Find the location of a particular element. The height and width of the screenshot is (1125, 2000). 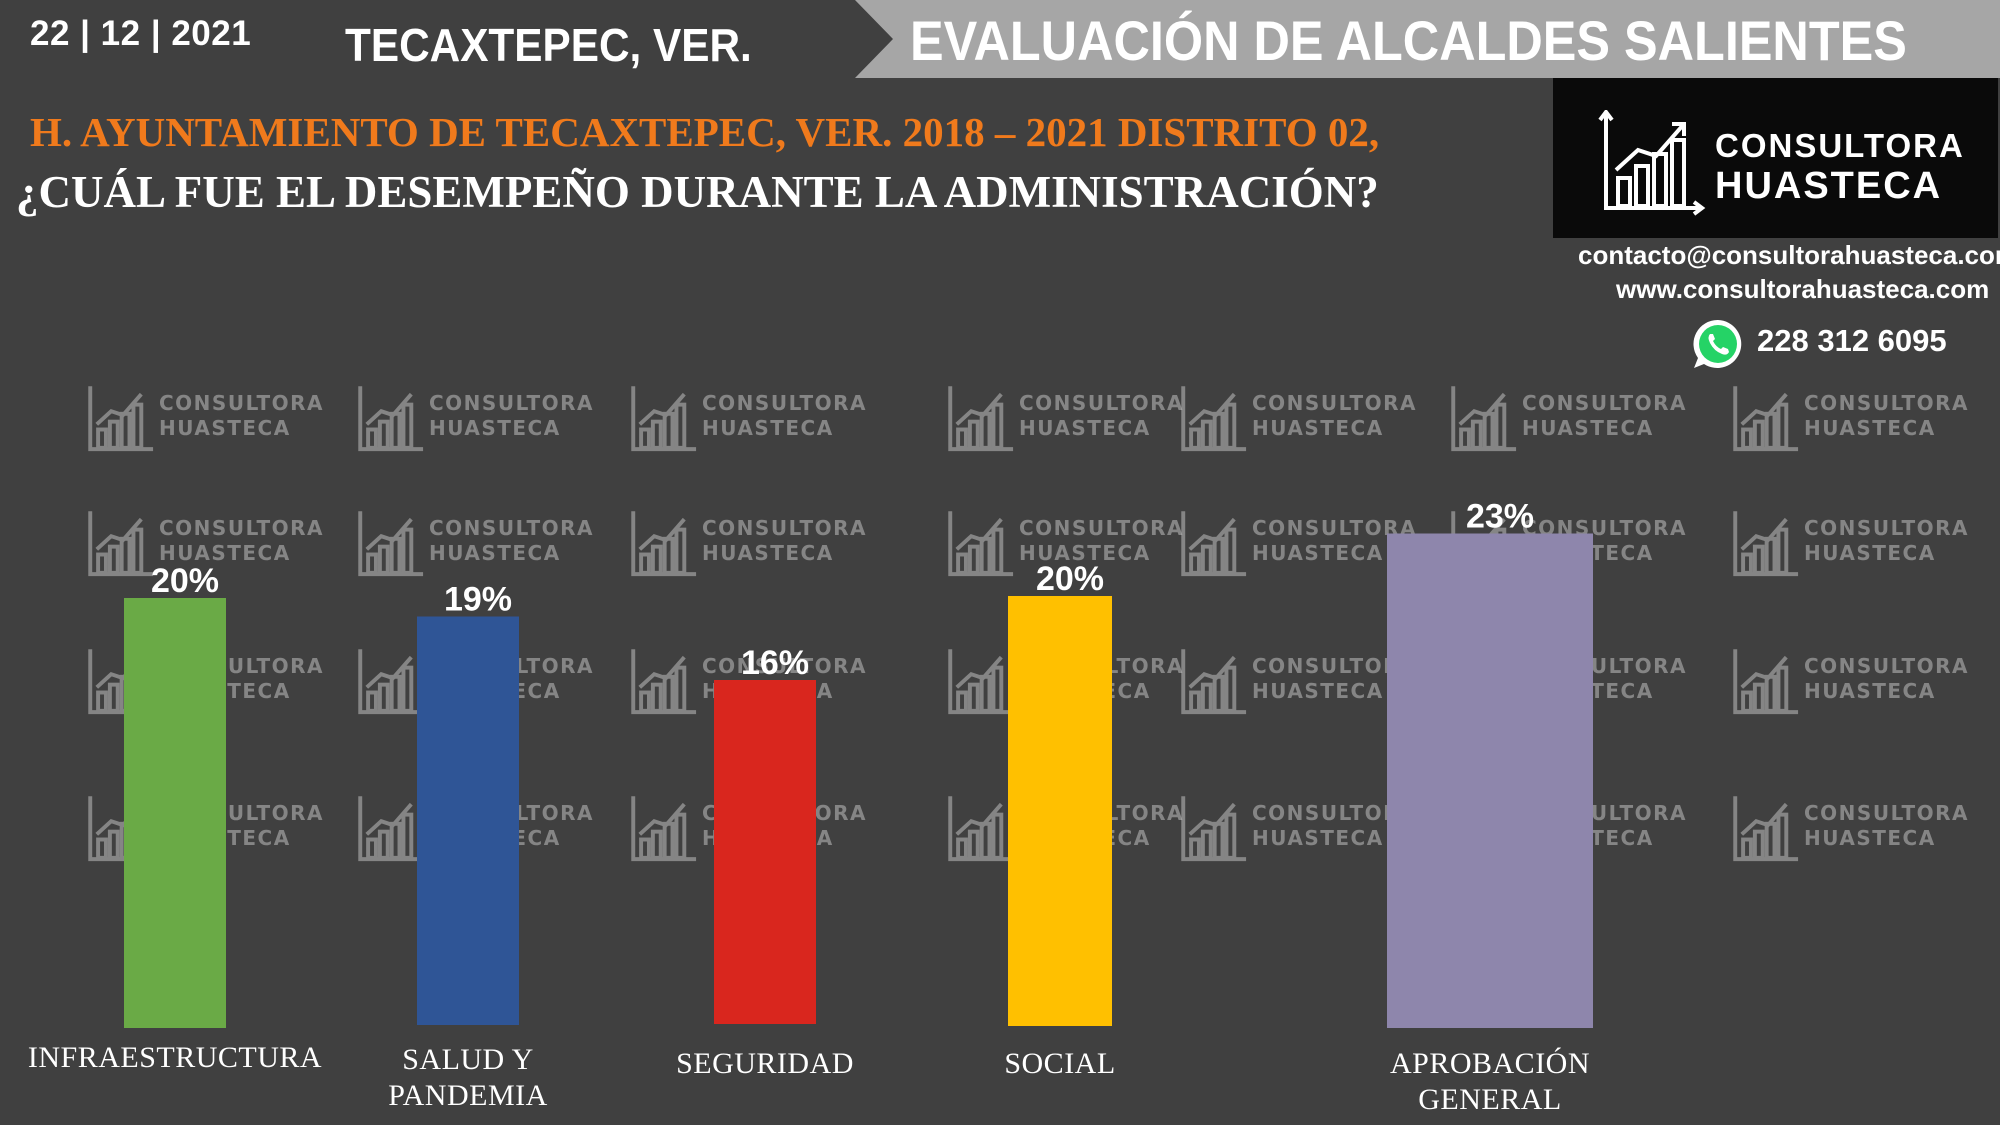

whatsapp-icon is located at coordinates (1718, 344).